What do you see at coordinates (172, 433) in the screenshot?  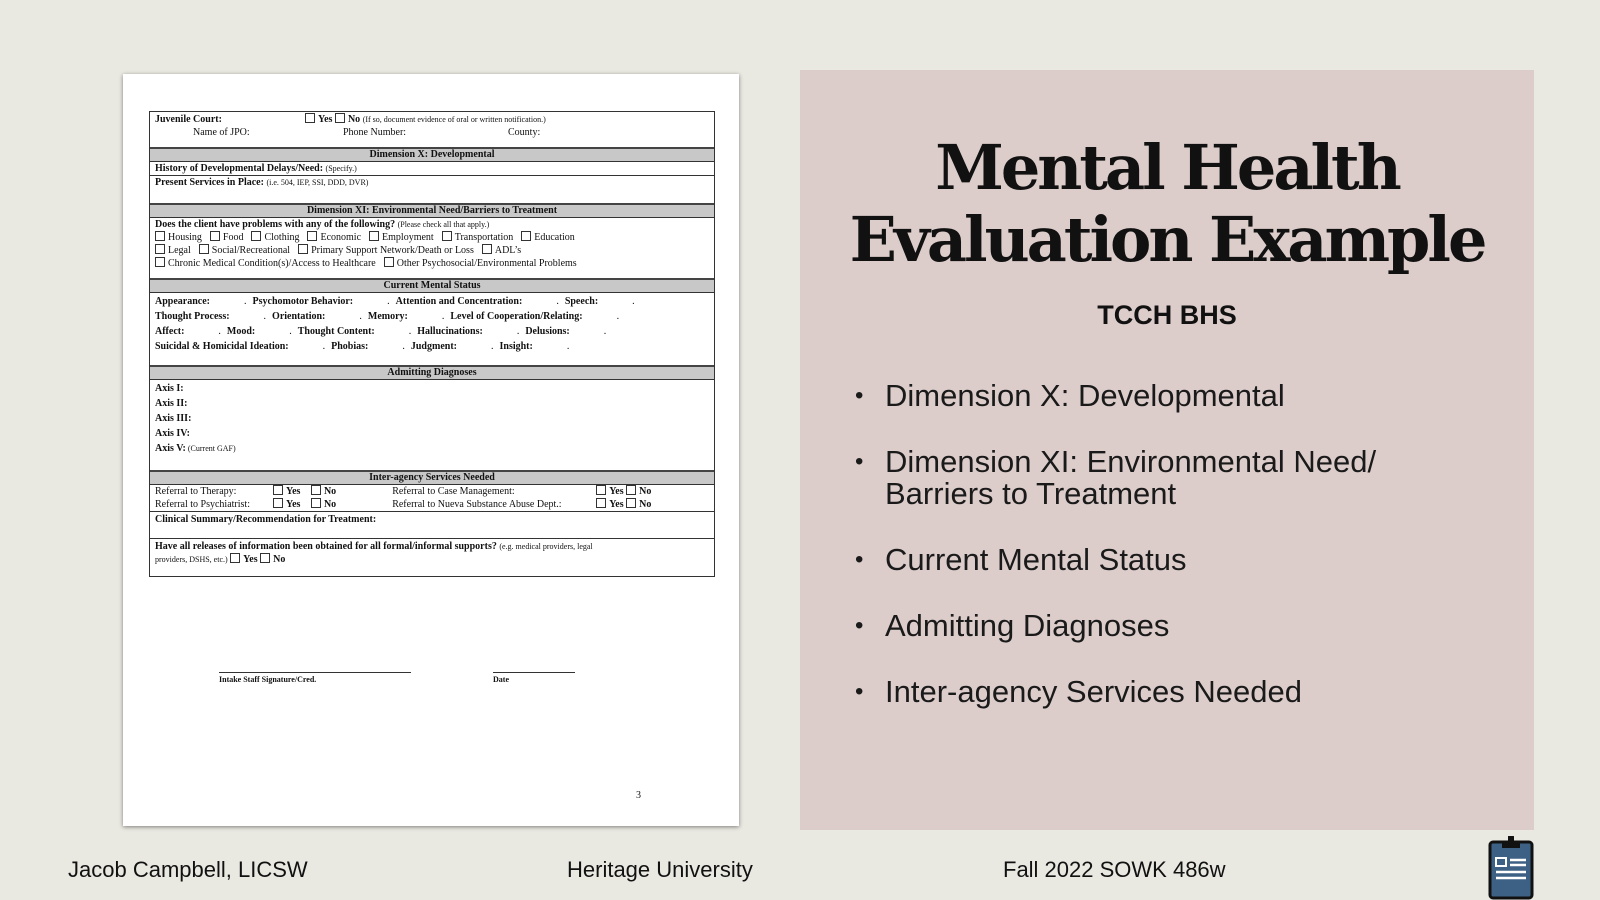 I see `axis-row: Axis IV:` at bounding box center [172, 433].